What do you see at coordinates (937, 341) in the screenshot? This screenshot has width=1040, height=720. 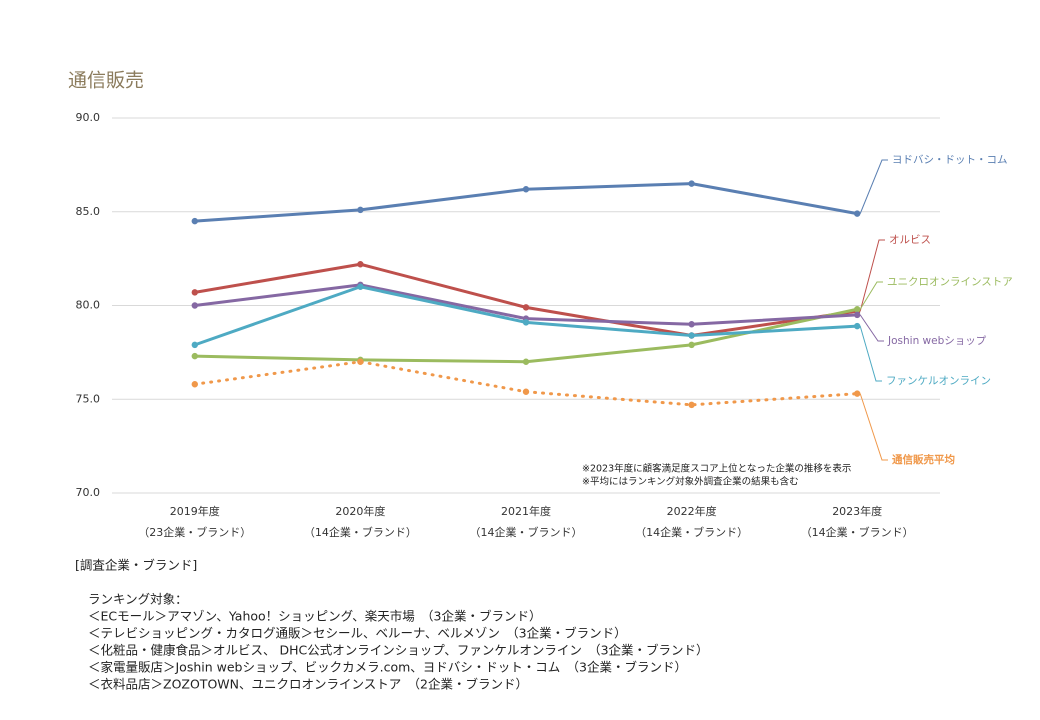 I see `series-label: Joshin webショップ` at bounding box center [937, 341].